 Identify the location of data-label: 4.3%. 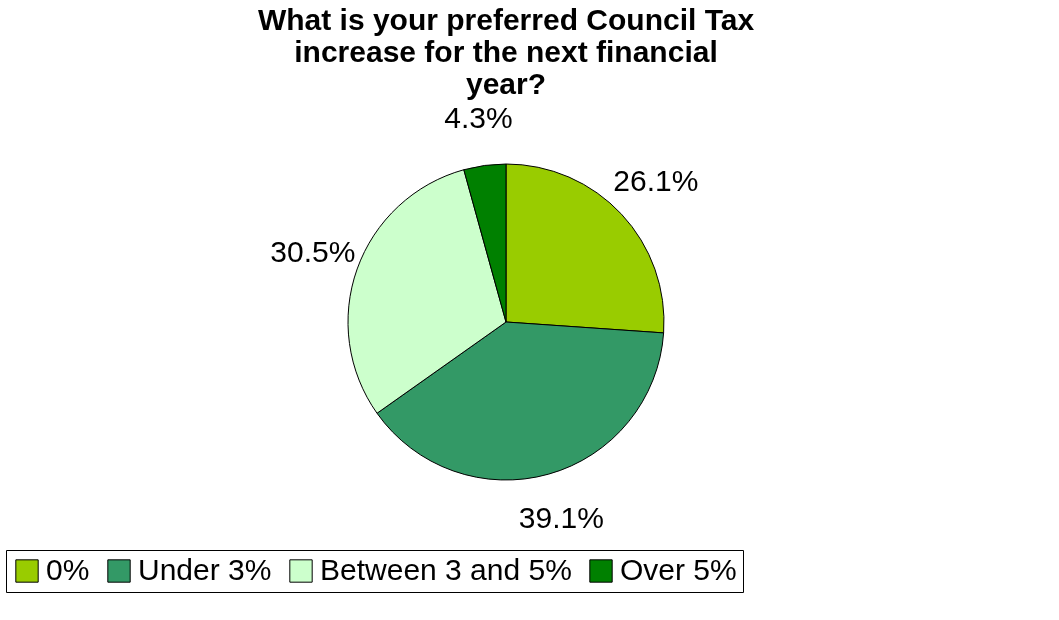
(478, 117).